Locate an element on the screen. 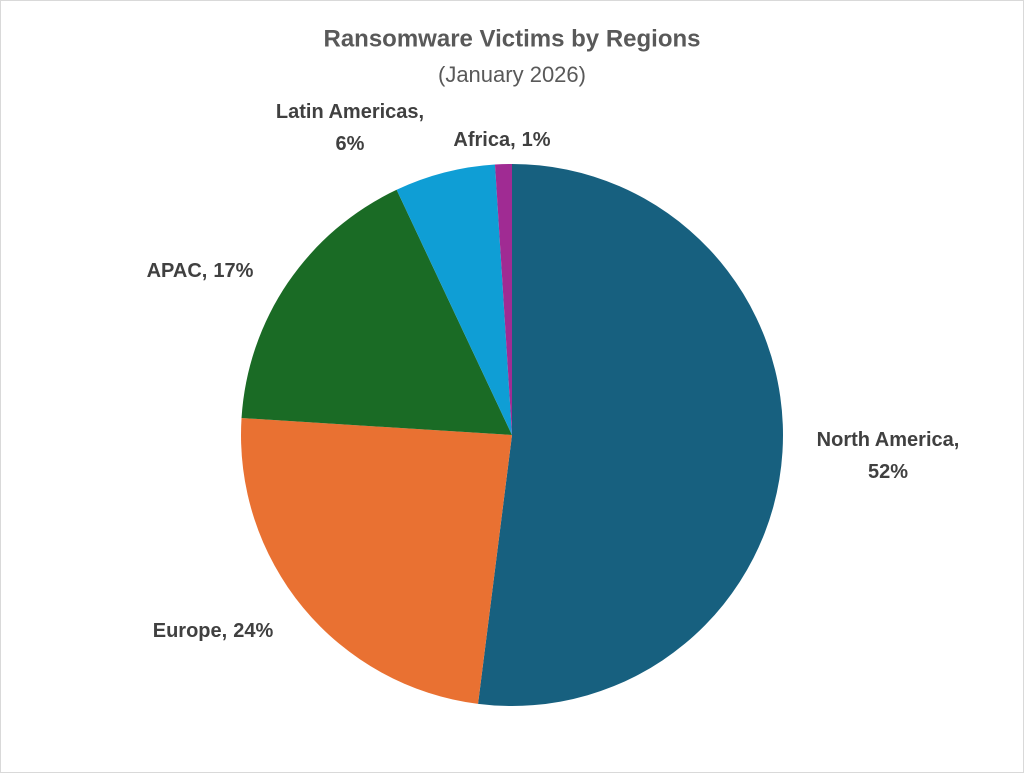 This screenshot has height=773, width=1024. data-label: Europe, 24% is located at coordinates (213, 631).